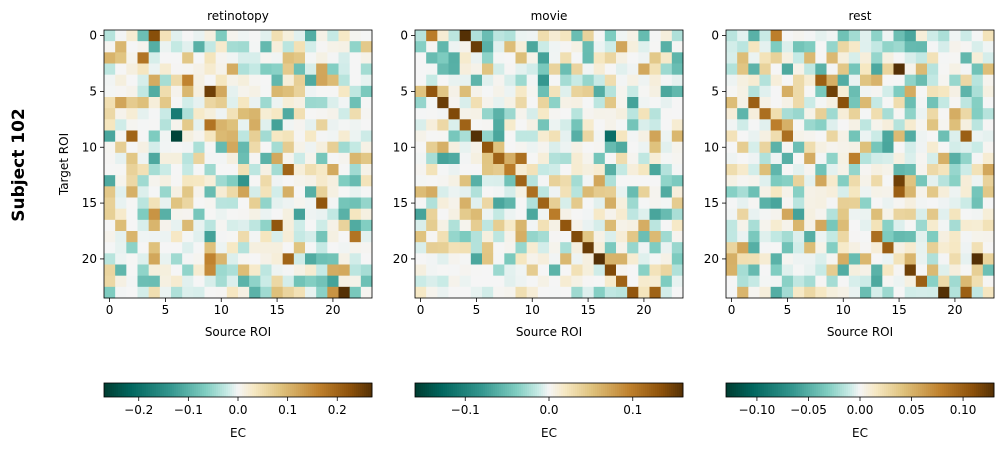 This screenshot has height=450, width=1004. Describe the element at coordinates (898, 310) in the screenshot. I see `x-tick-label: 15` at that location.